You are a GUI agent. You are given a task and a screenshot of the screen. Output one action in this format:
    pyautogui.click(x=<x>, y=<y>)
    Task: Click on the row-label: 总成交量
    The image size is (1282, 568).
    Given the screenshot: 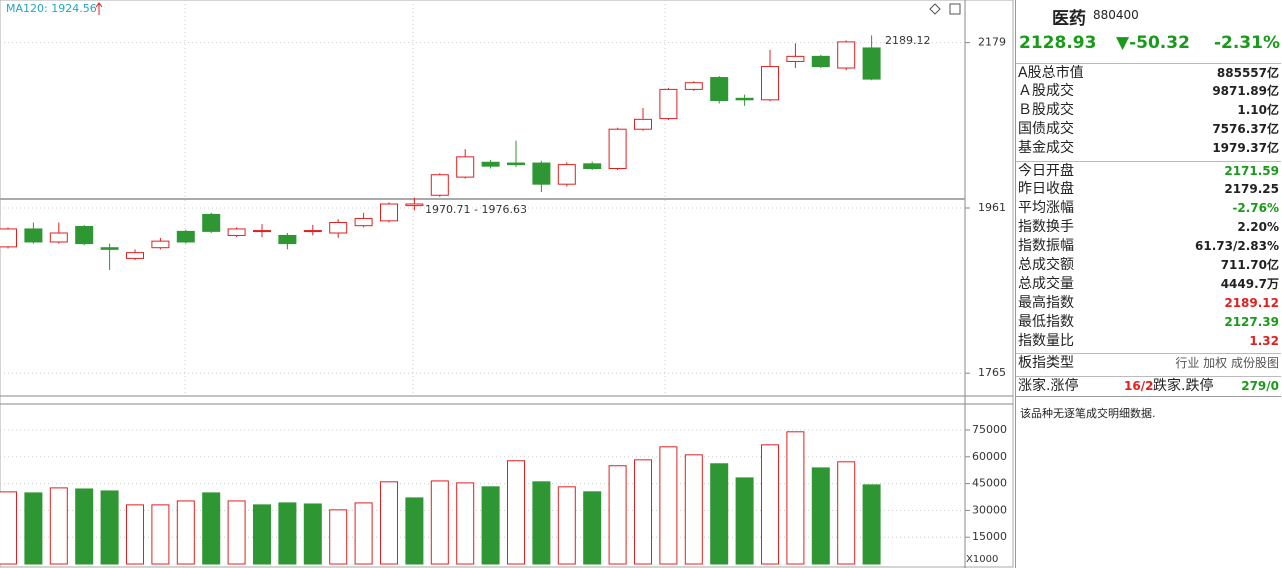 What is the action you would take?
    pyautogui.click(x=1046, y=284)
    